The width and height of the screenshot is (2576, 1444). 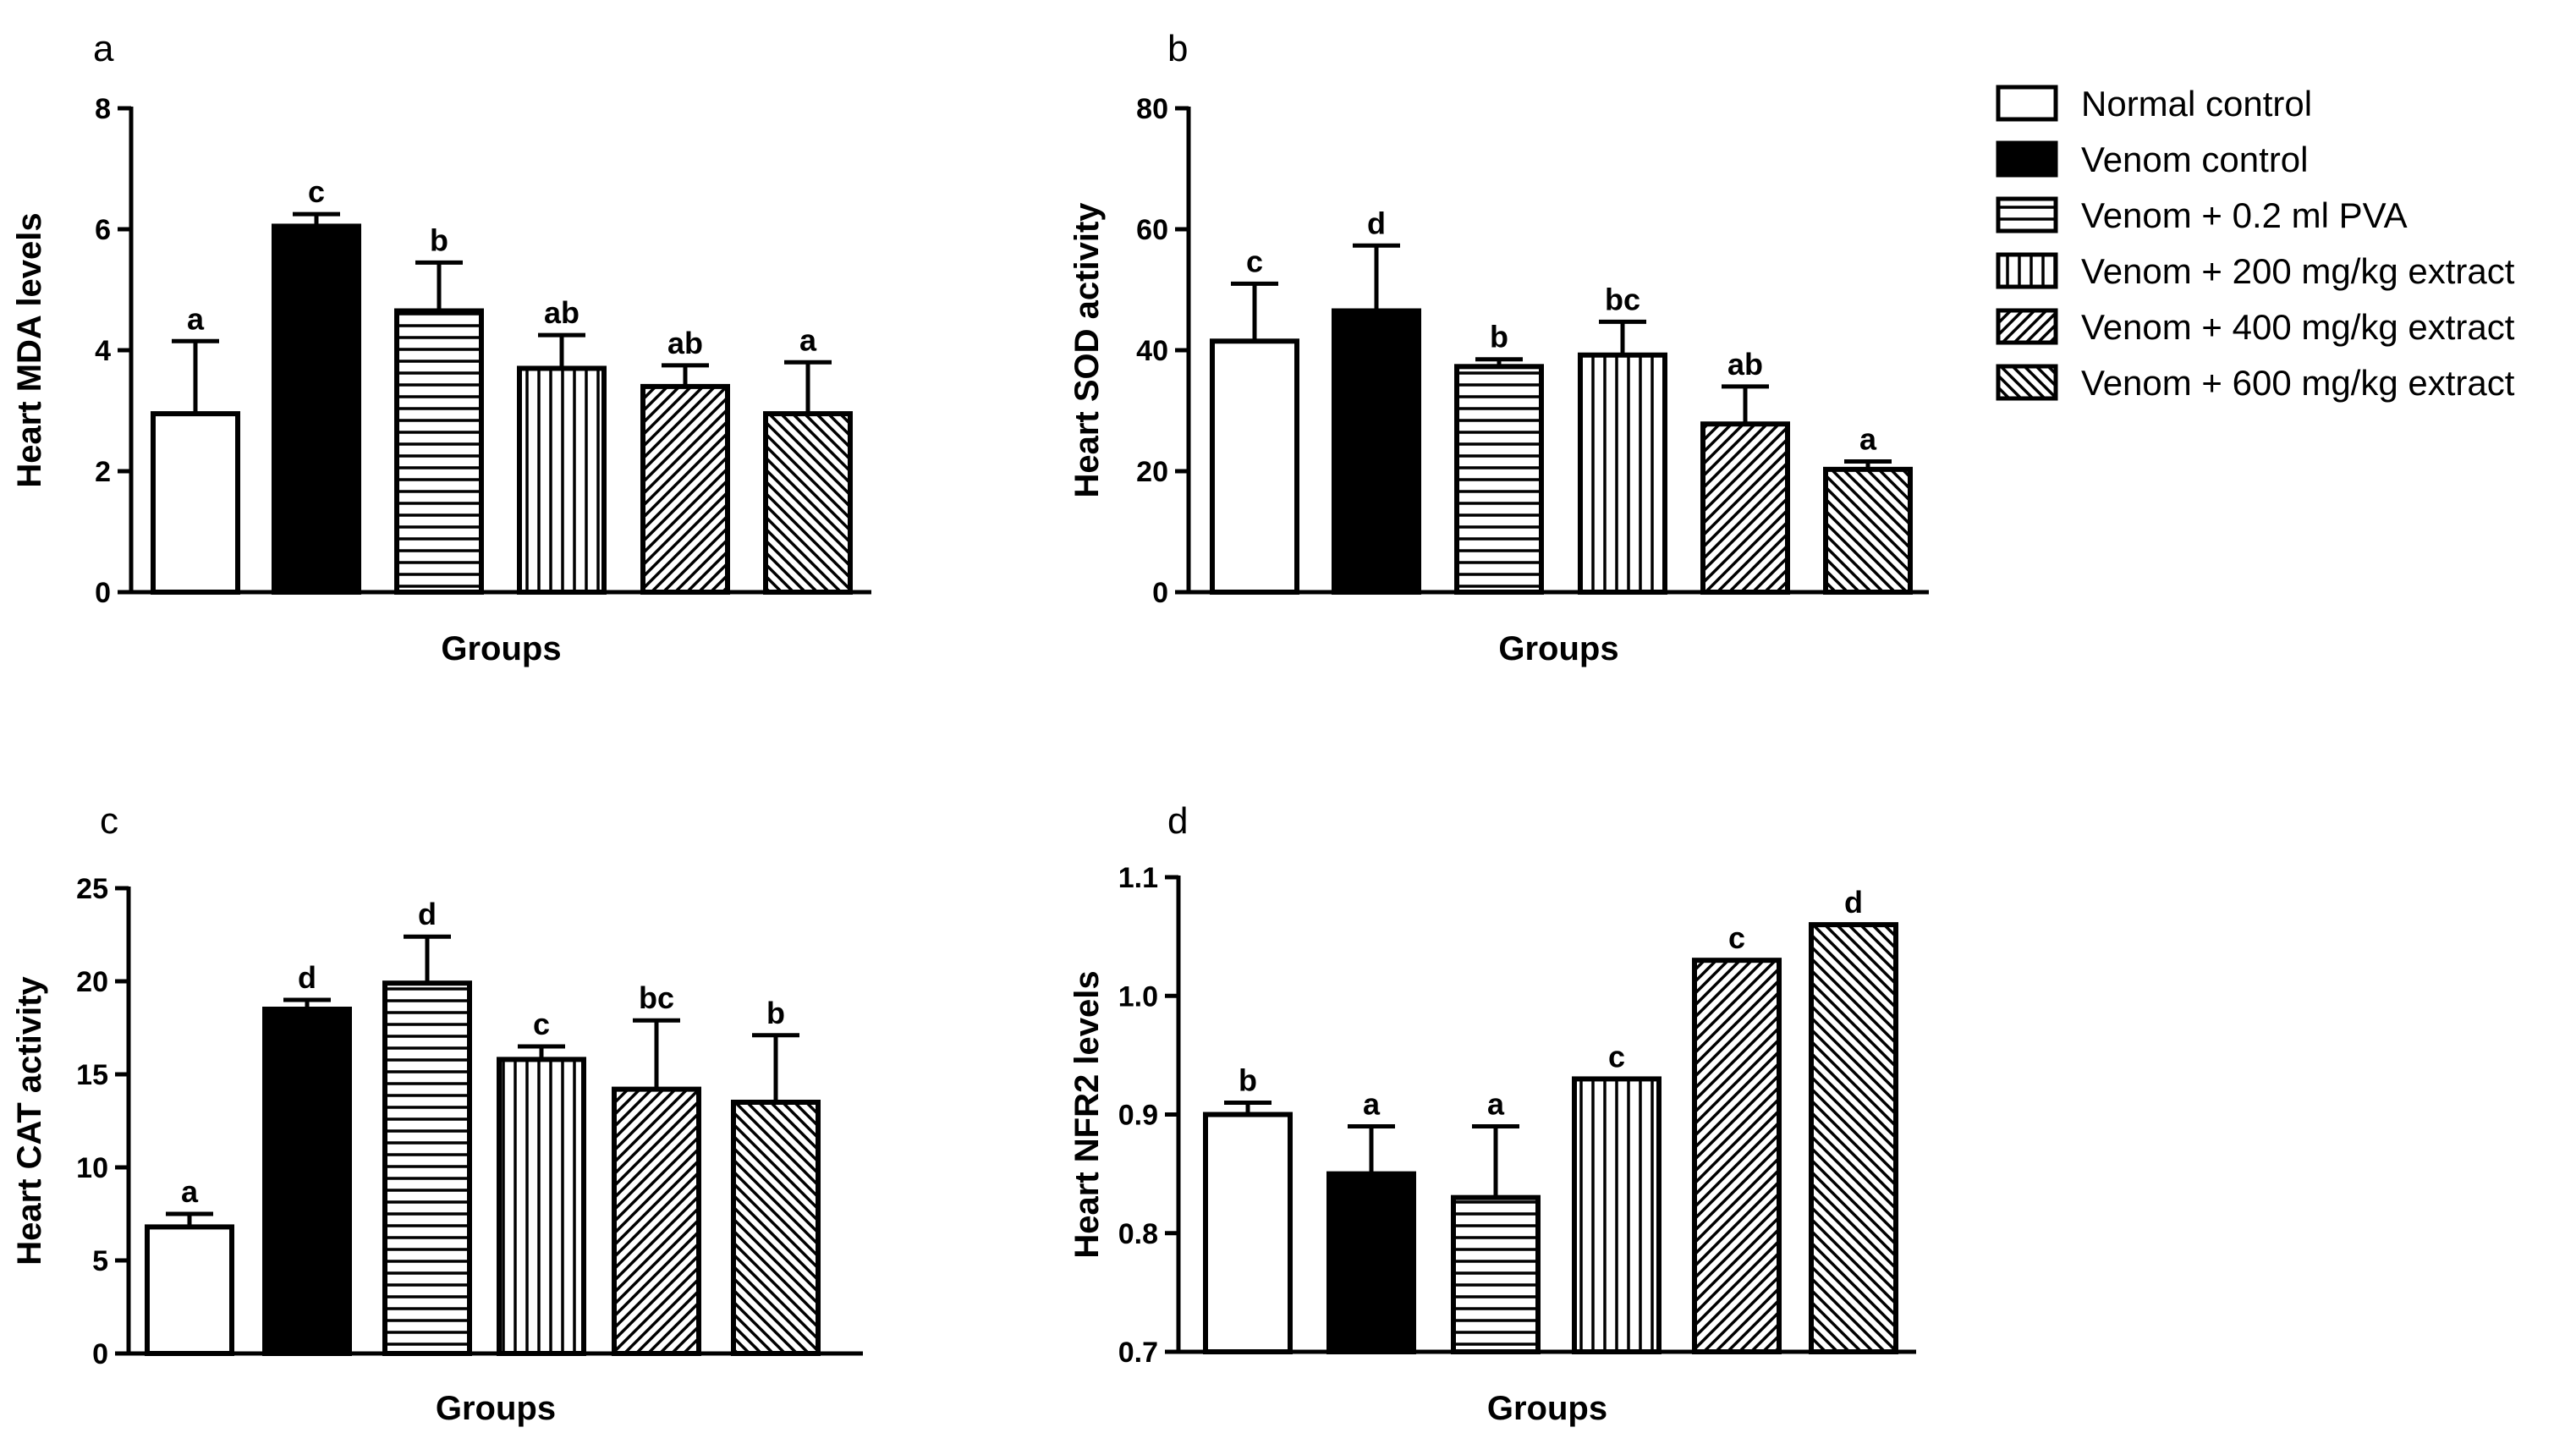 What do you see at coordinates (1177, 48) in the screenshot?
I see `panel-letter: b` at bounding box center [1177, 48].